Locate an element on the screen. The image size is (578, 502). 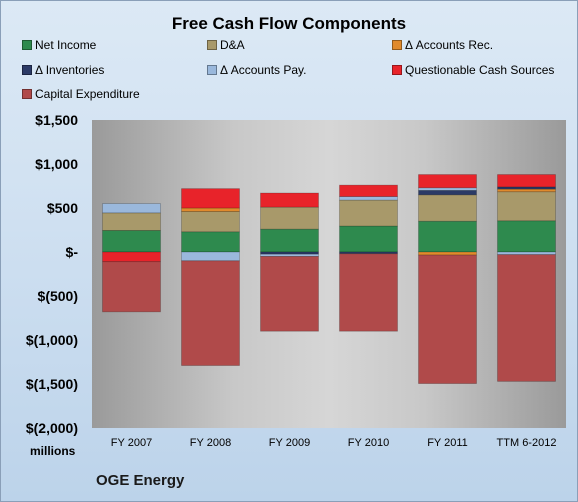
legend-label-da: D&A is located at coordinates (232, 45).